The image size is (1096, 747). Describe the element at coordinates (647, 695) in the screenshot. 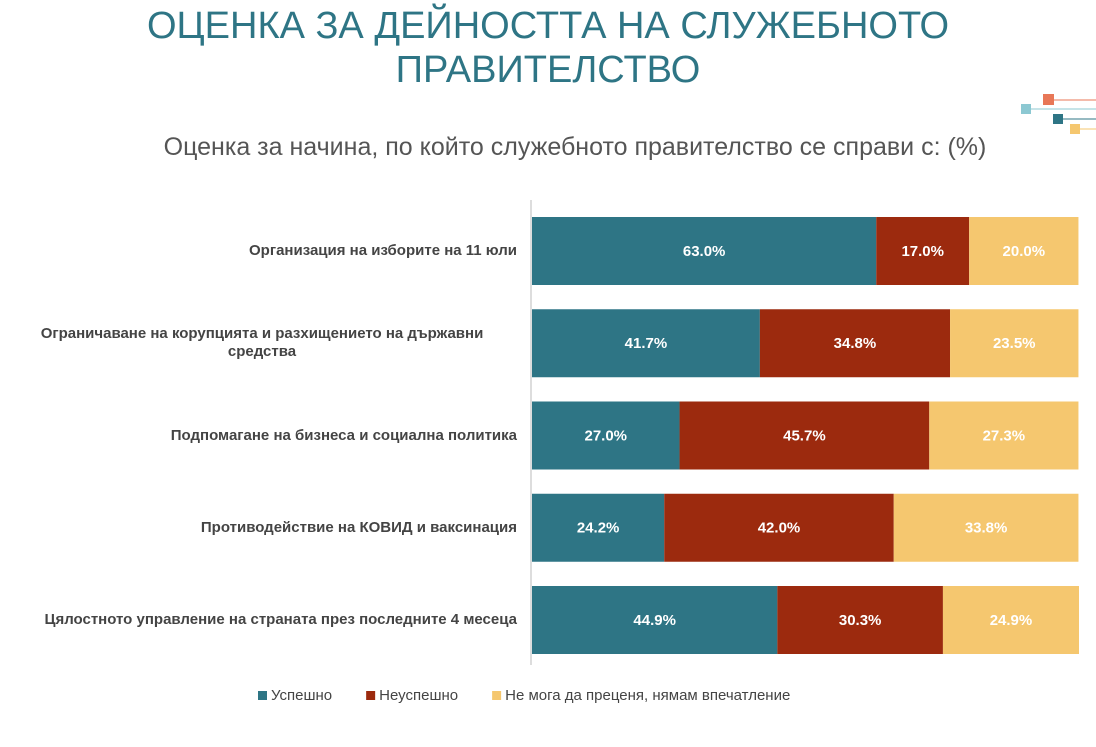

I see `legend-label: Не мога да преценя, нямам впечатление` at that location.